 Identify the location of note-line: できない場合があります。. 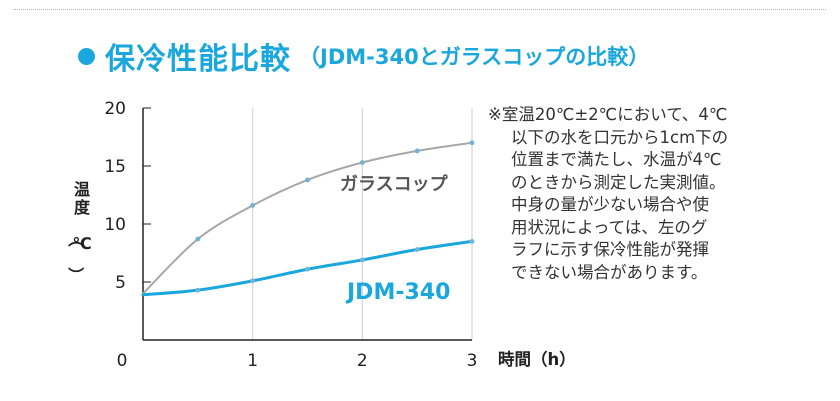
(609, 272).